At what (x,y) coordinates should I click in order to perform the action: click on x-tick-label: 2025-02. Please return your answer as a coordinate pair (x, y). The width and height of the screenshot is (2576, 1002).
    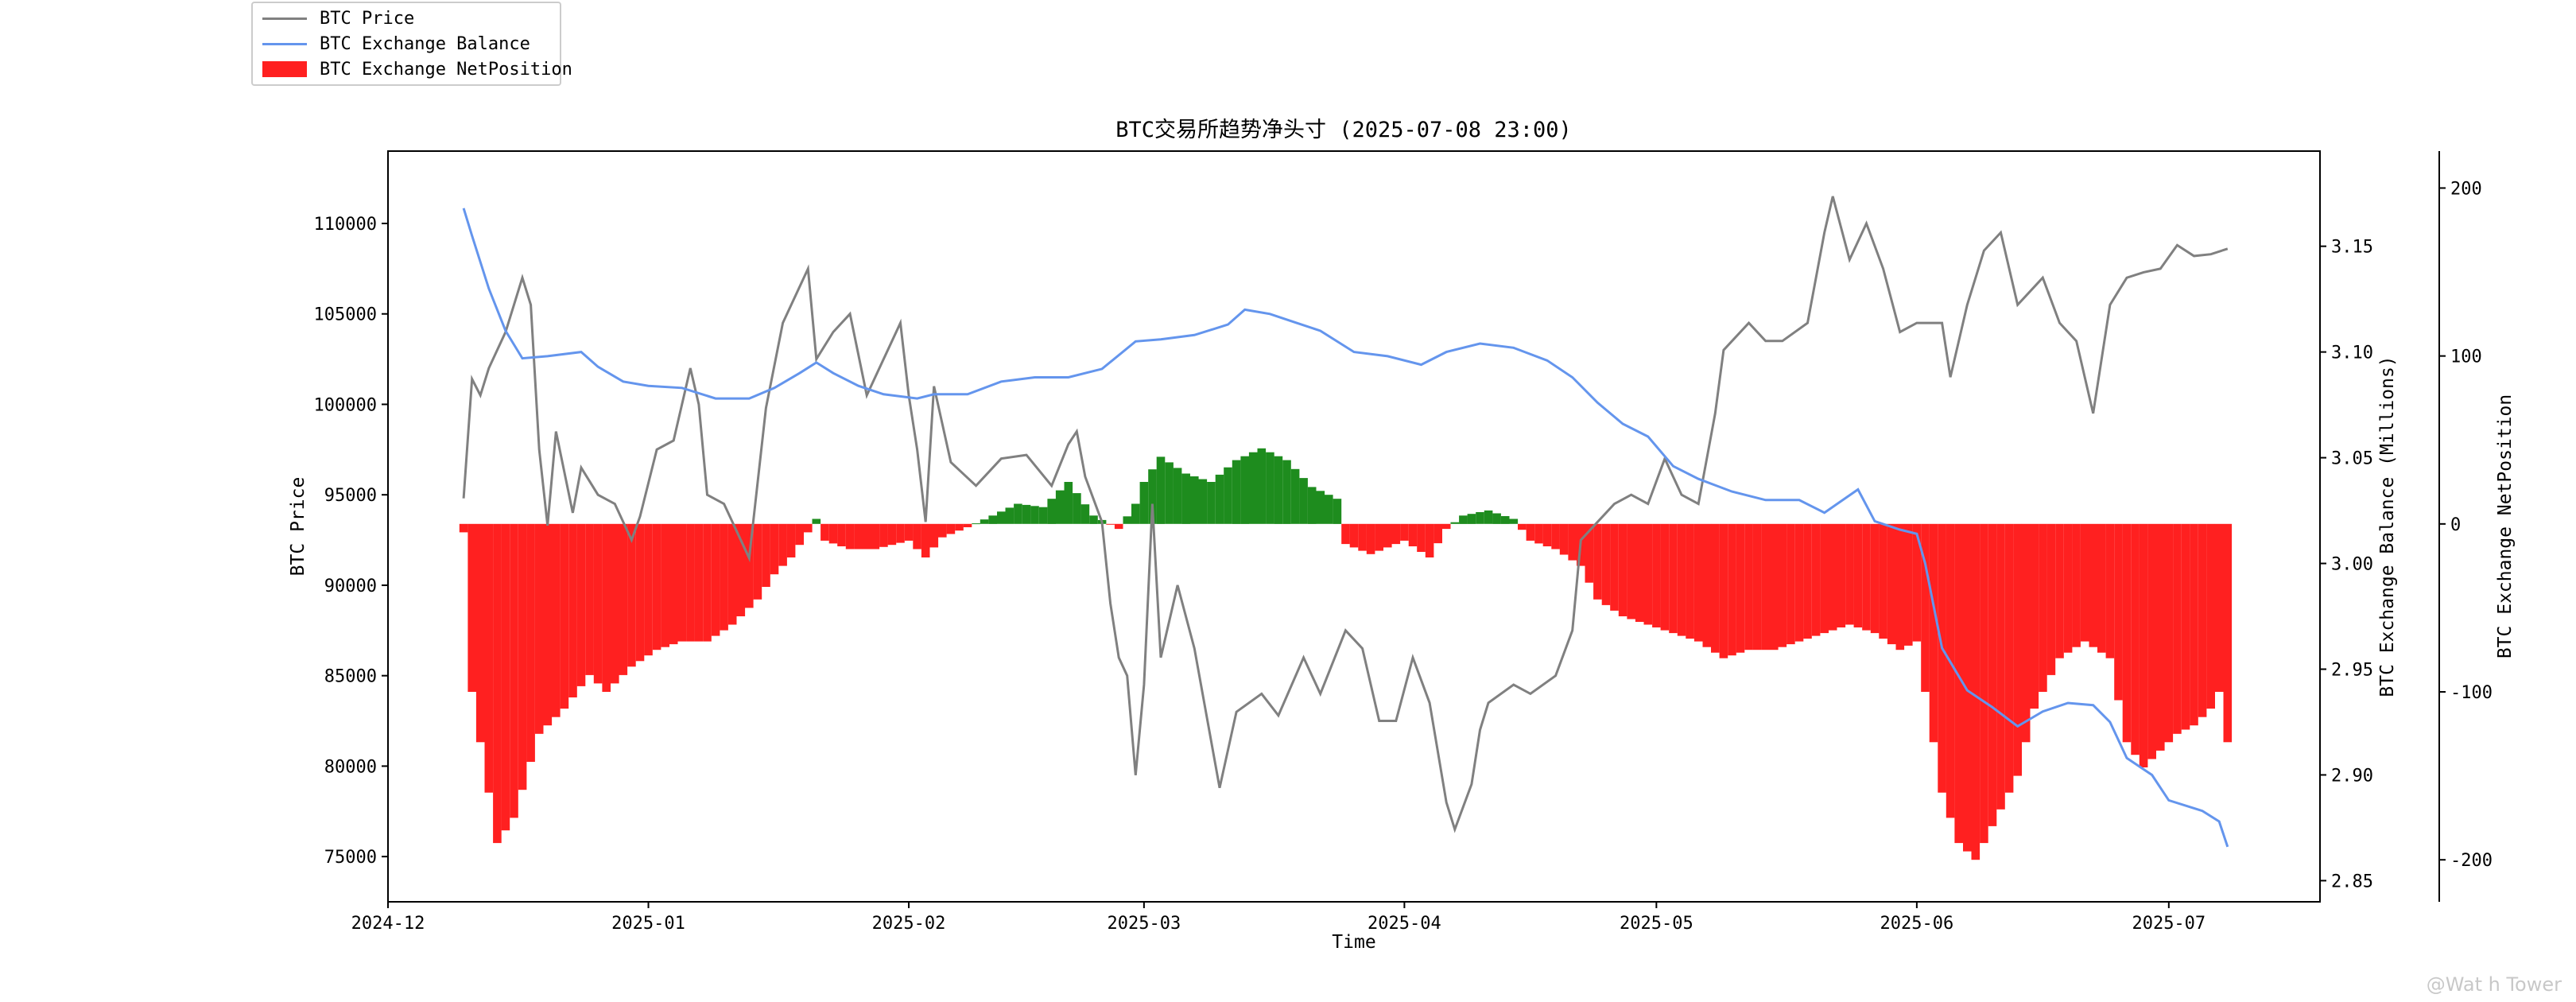
    Looking at the image, I should click on (909, 924).